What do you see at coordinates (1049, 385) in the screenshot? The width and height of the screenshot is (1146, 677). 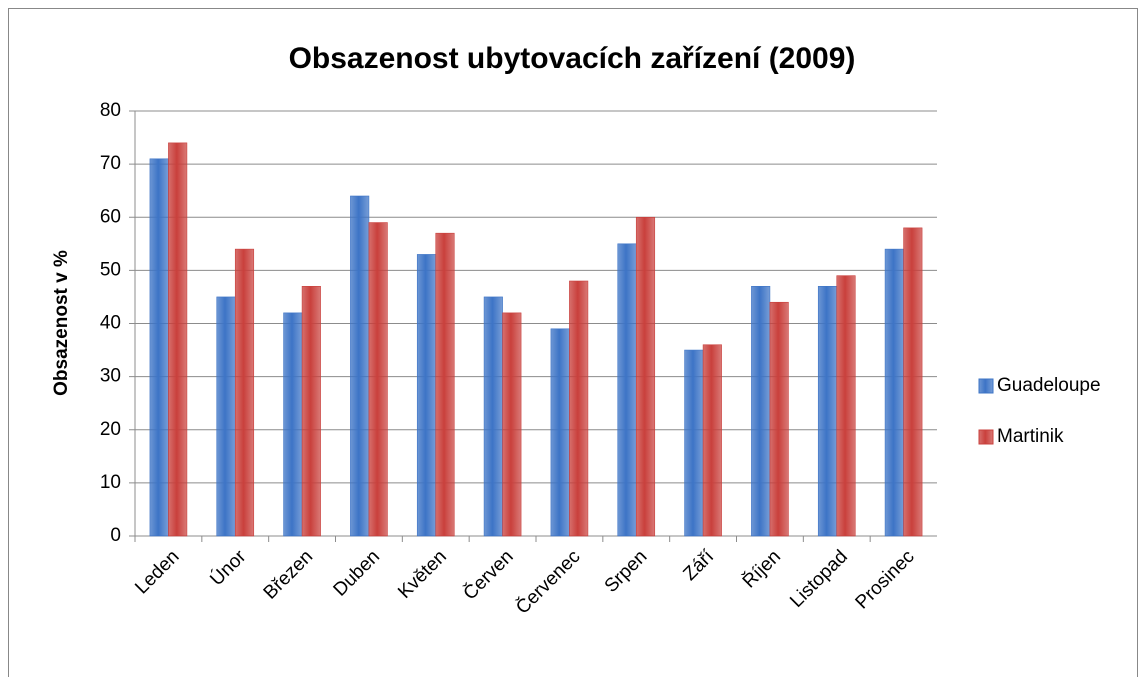 I see `legend-label: Guadeloupe` at bounding box center [1049, 385].